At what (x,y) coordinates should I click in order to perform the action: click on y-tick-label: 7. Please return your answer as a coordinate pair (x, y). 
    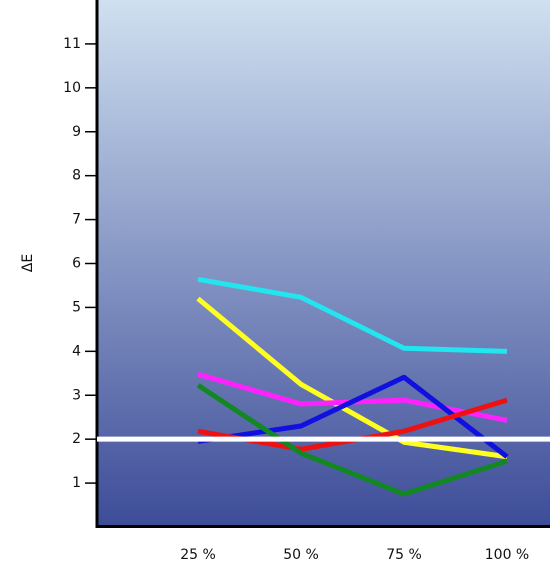
    Looking at the image, I should click on (76, 220).